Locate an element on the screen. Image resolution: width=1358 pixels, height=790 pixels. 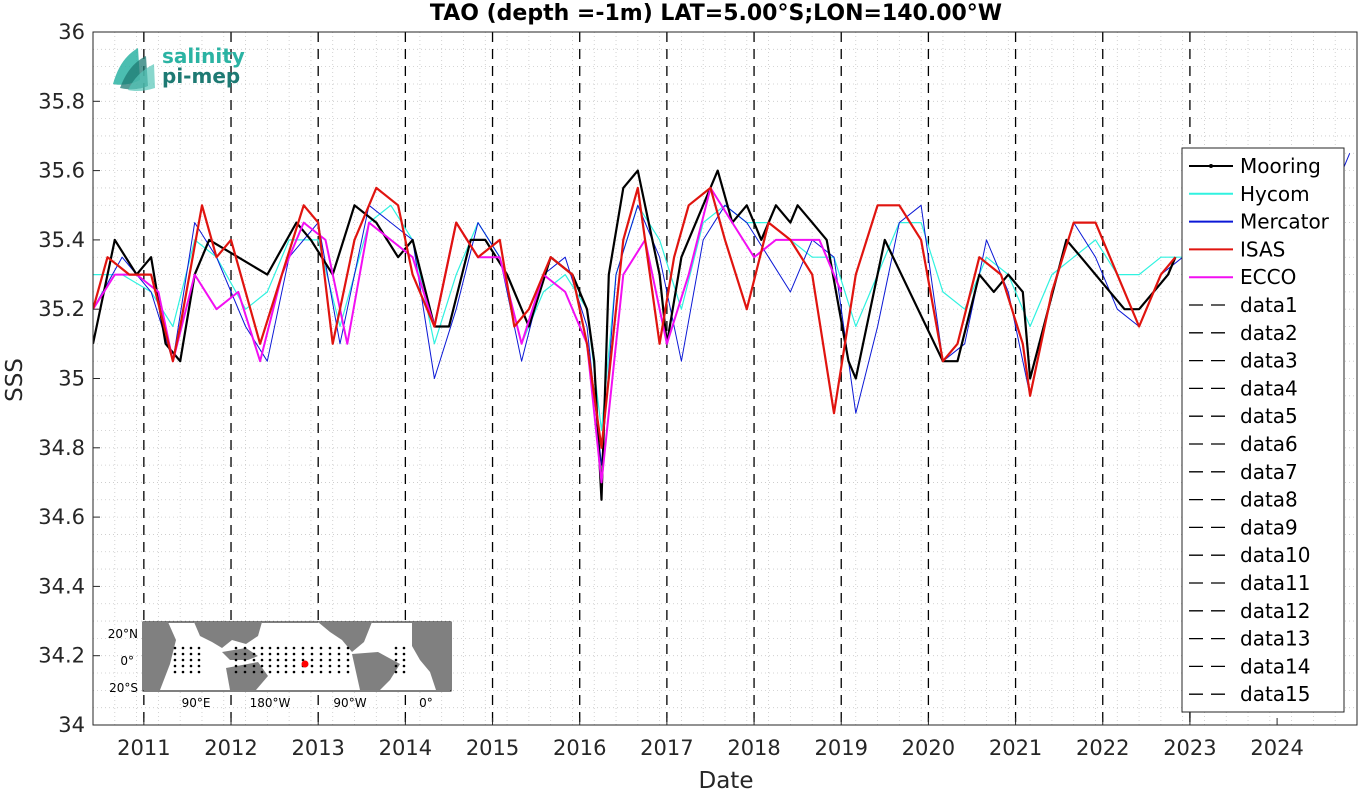
x-tick-label: 2016 is located at coordinates (579, 748).